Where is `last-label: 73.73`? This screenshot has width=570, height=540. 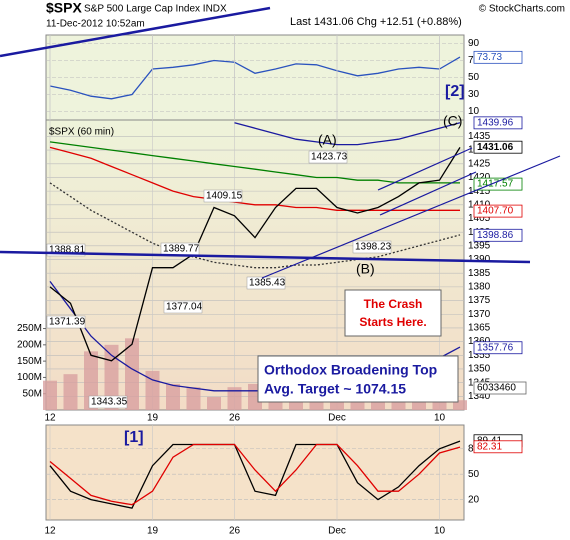
last-label: 73.73 is located at coordinates (489, 57).